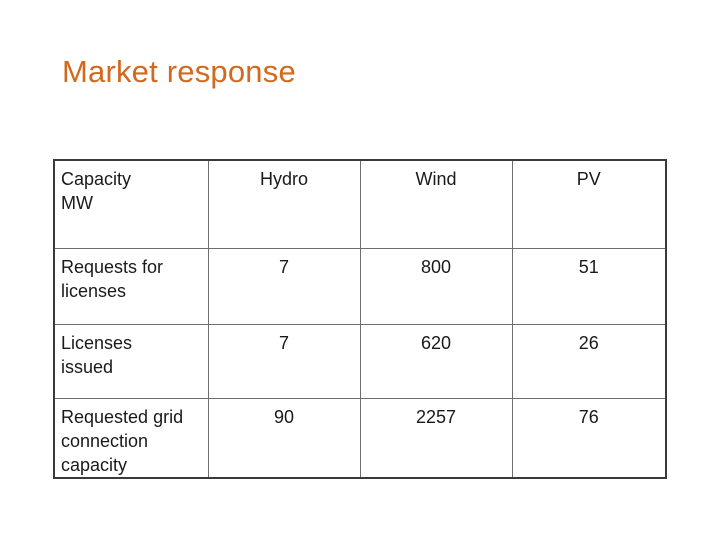  What do you see at coordinates (436, 361) in the screenshot?
I see `table-cell: 620` at bounding box center [436, 361].